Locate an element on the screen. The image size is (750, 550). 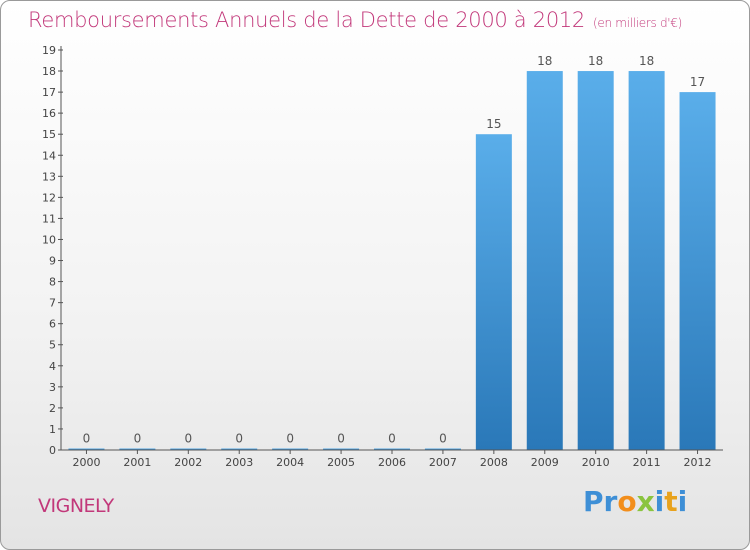
y-tick-label: 16 is located at coordinates (49, 113).